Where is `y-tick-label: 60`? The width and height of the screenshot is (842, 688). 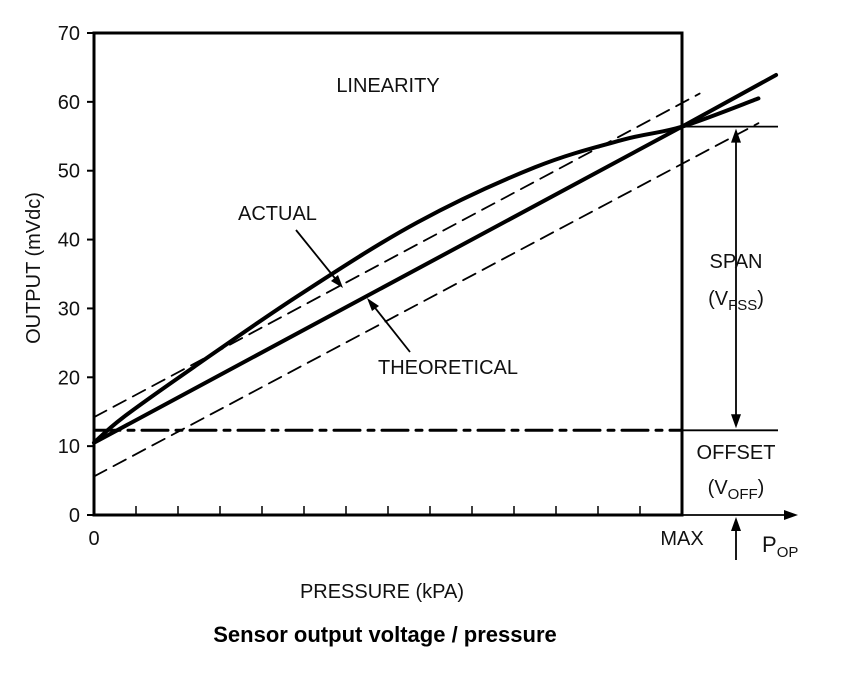 y-tick-label: 60 is located at coordinates (69, 103).